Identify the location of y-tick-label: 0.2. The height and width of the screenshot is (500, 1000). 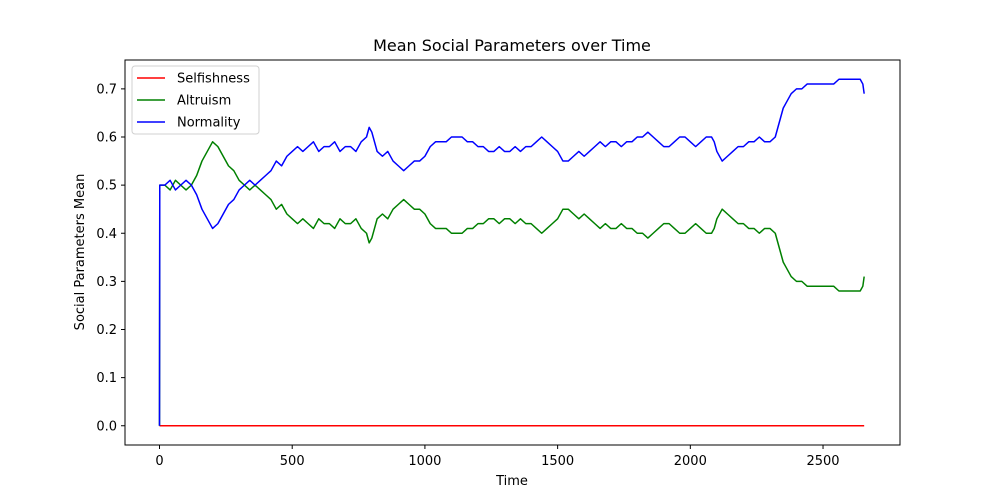
(106, 330).